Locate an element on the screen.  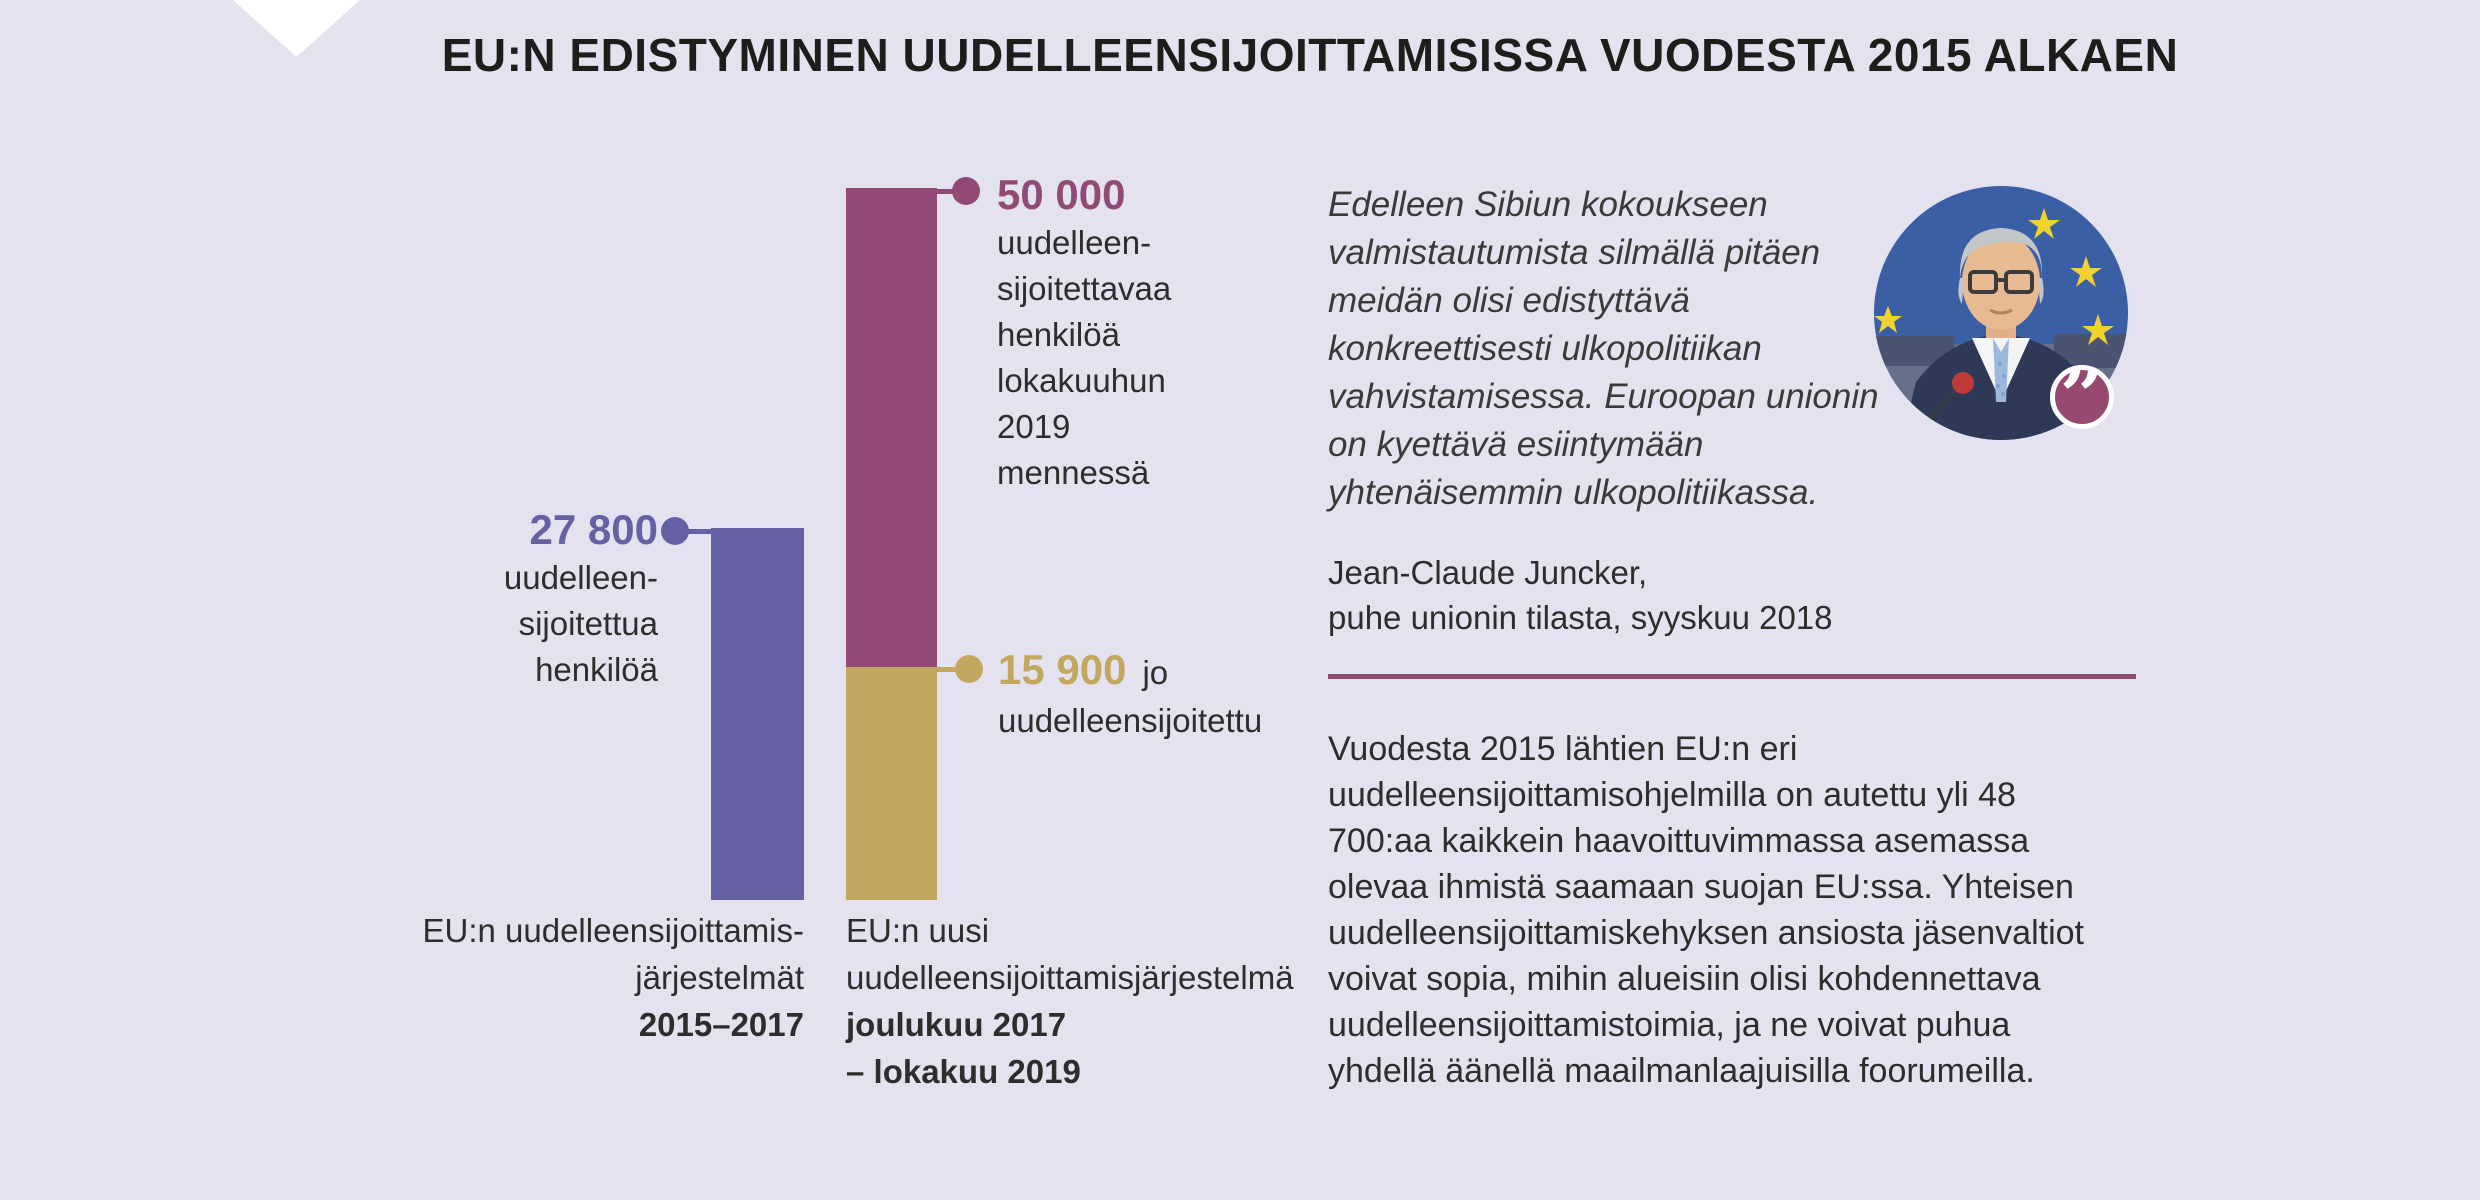
value-50000: 50 000 is located at coordinates (1061, 194).